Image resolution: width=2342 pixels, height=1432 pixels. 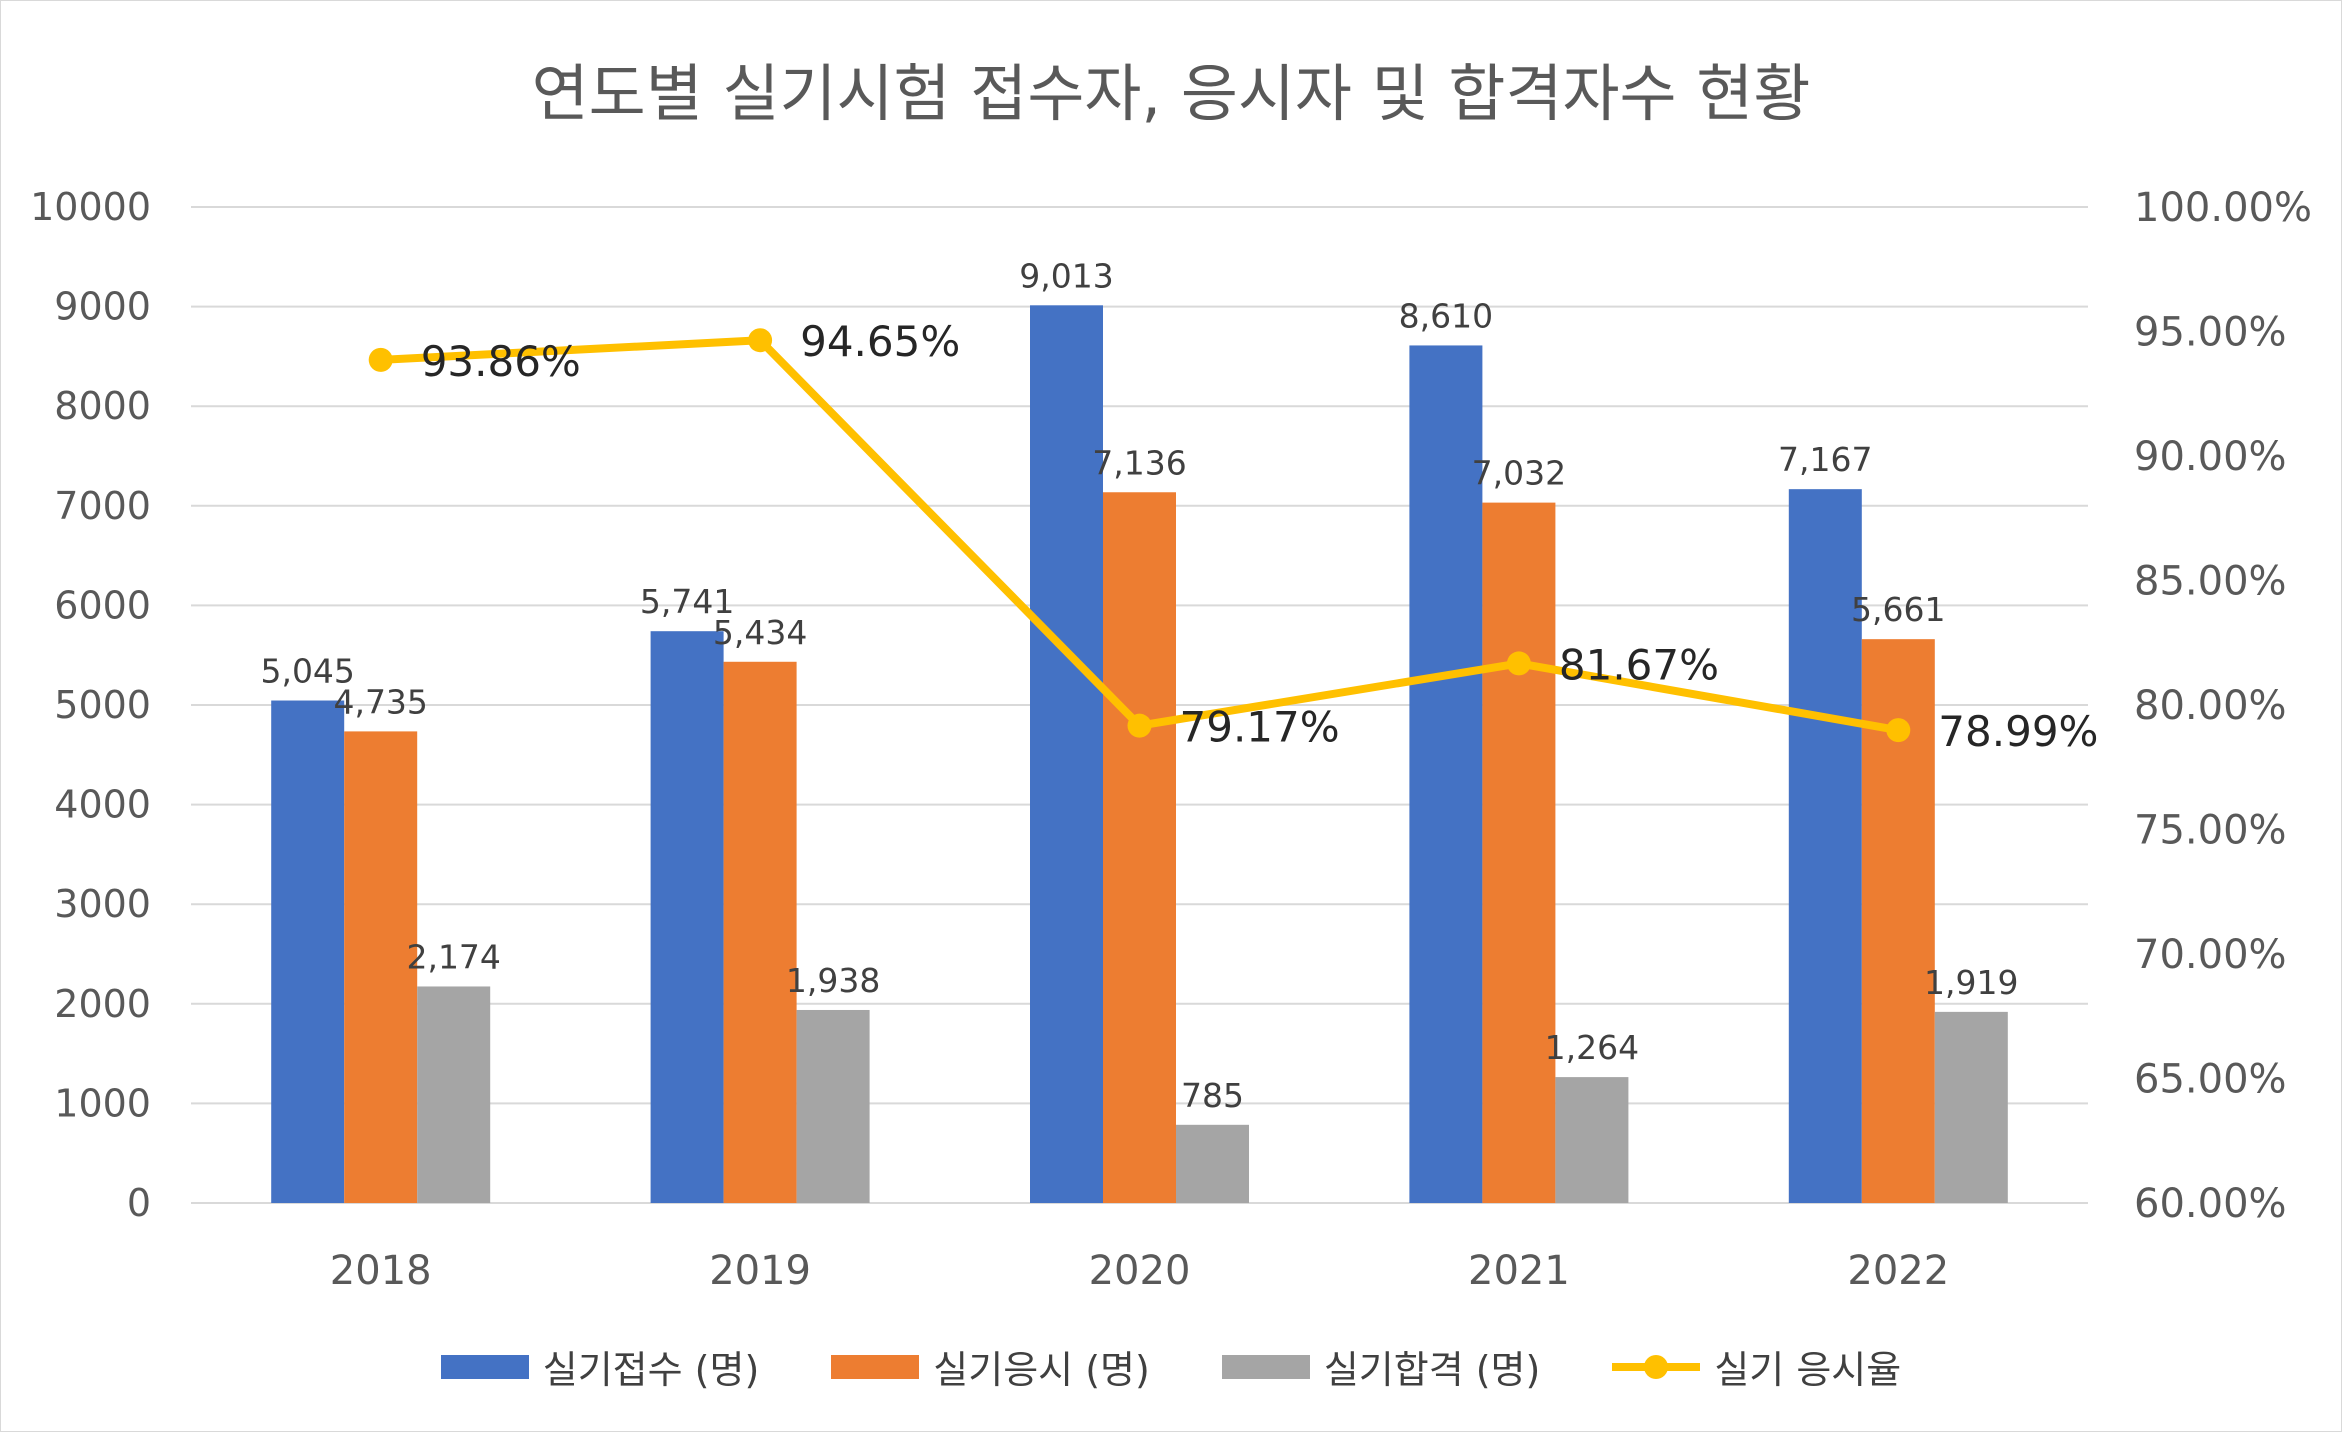 What do you see at coordinates (1519, 473) in the screenshot?
I see `bar-data-label: 7,032` at bounding box center [1519, 473].